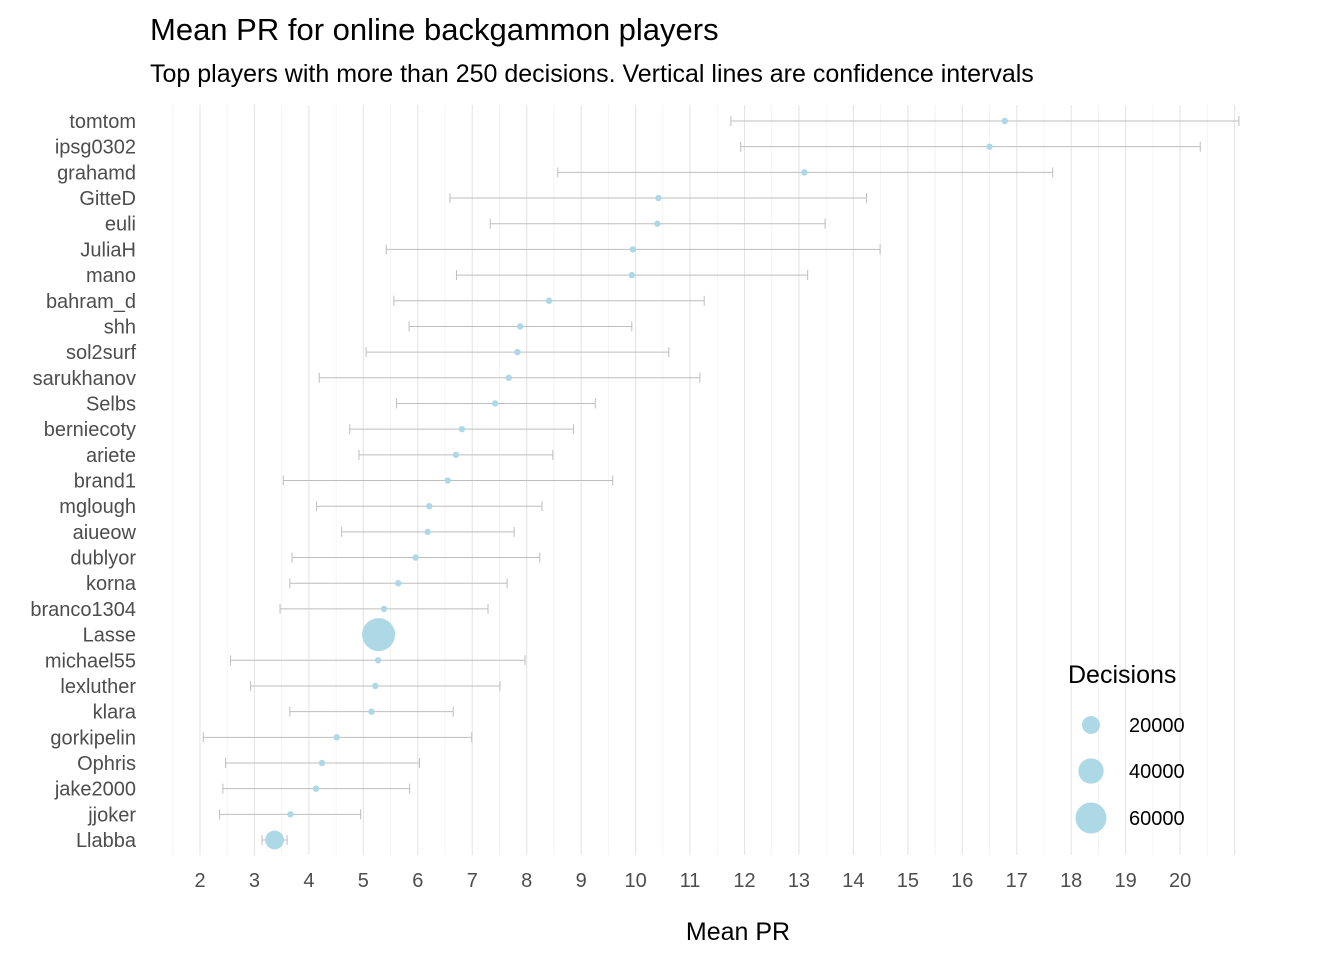  What do you see at coordinates (744, 881) in the screenshot?
I see `x-tick-label: 12` at bounding box center [744, 881].